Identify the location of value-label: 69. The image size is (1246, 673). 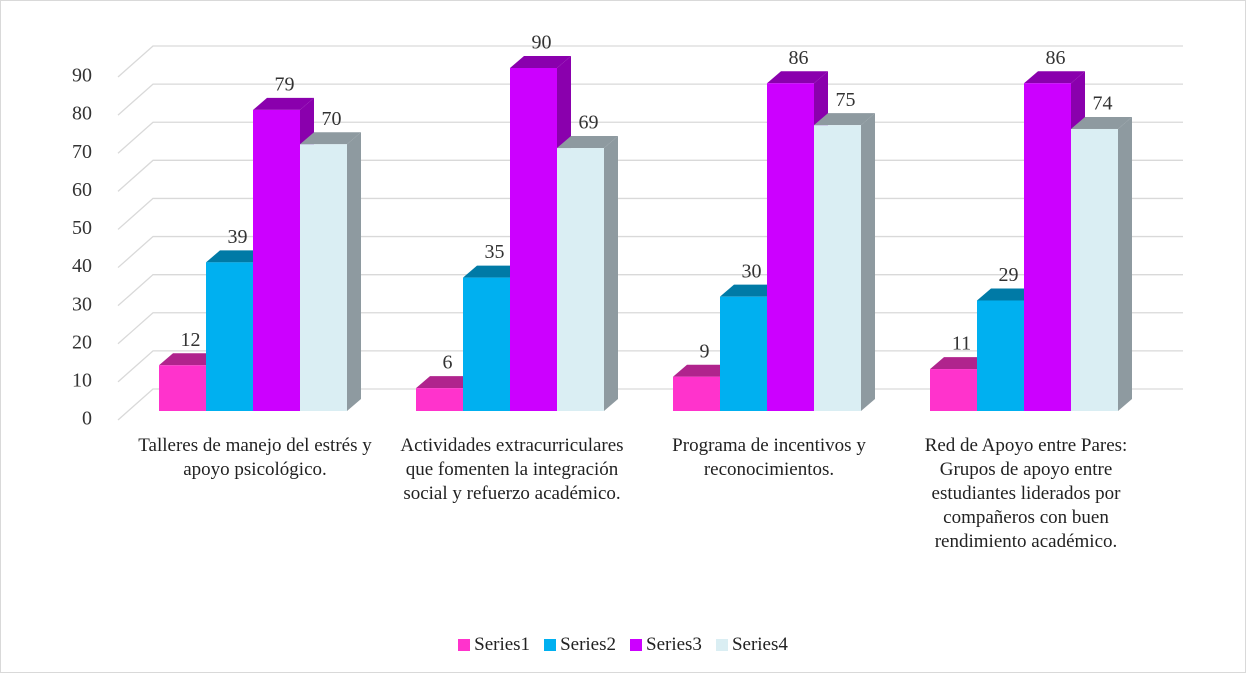
(589, 123).